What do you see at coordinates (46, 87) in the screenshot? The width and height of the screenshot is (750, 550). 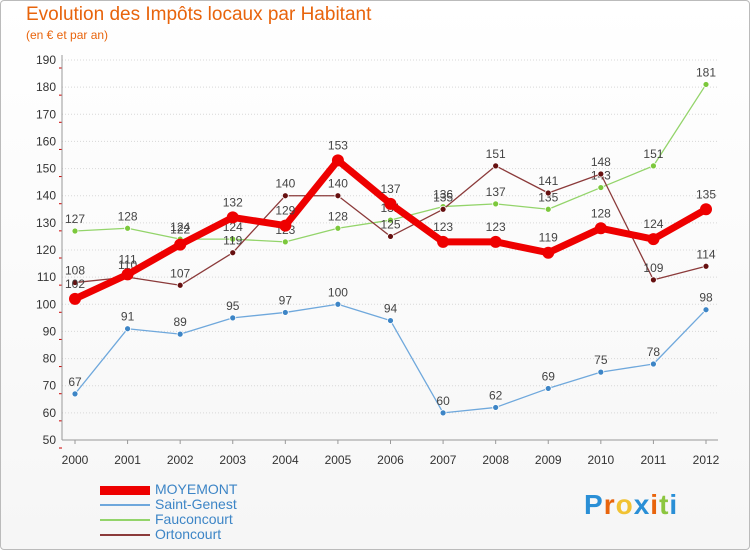 I see `y-tick-label: 180` at bounding box center [46, 87].